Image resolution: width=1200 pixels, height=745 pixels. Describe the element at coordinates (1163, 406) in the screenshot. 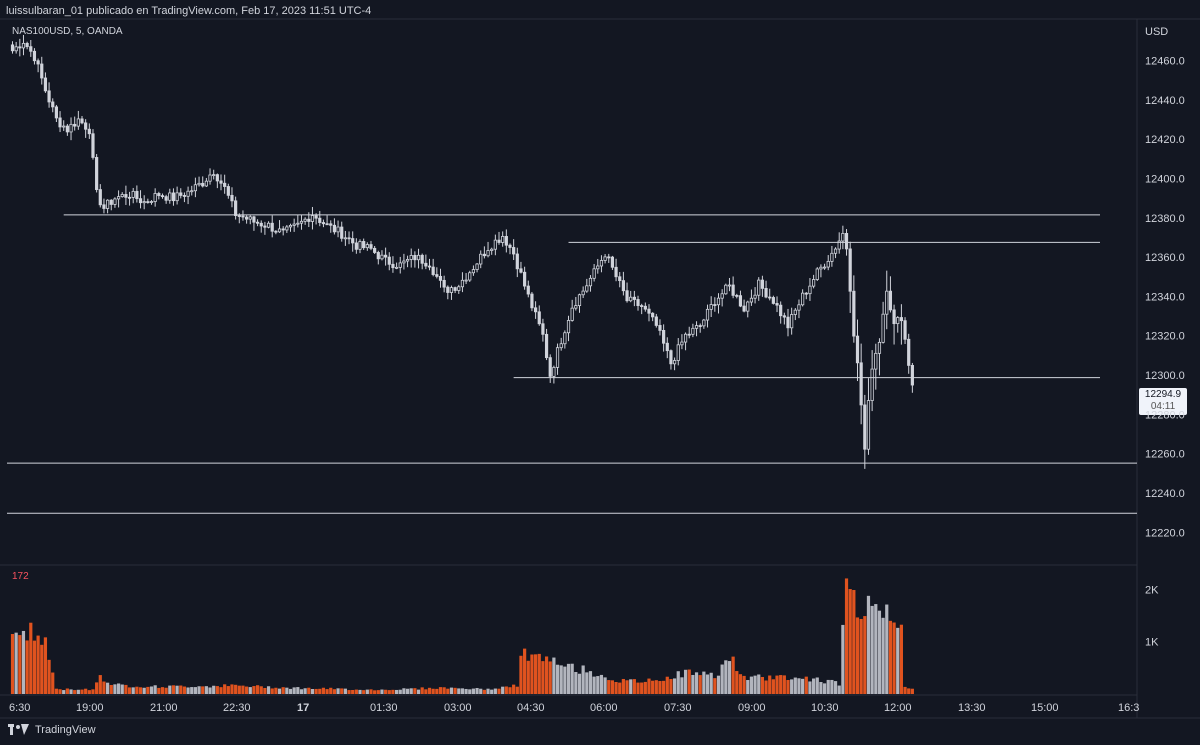

I see `countdown: 04:11` at that location.